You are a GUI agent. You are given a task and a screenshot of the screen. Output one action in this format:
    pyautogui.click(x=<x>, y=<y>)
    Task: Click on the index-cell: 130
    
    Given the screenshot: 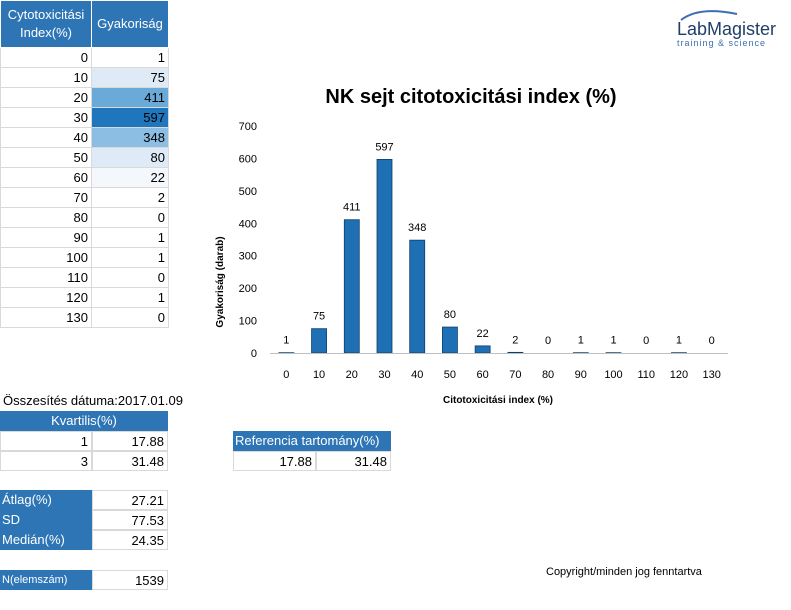 What is the action you would take?
    pyautogui.click(x=46, y=317)
    